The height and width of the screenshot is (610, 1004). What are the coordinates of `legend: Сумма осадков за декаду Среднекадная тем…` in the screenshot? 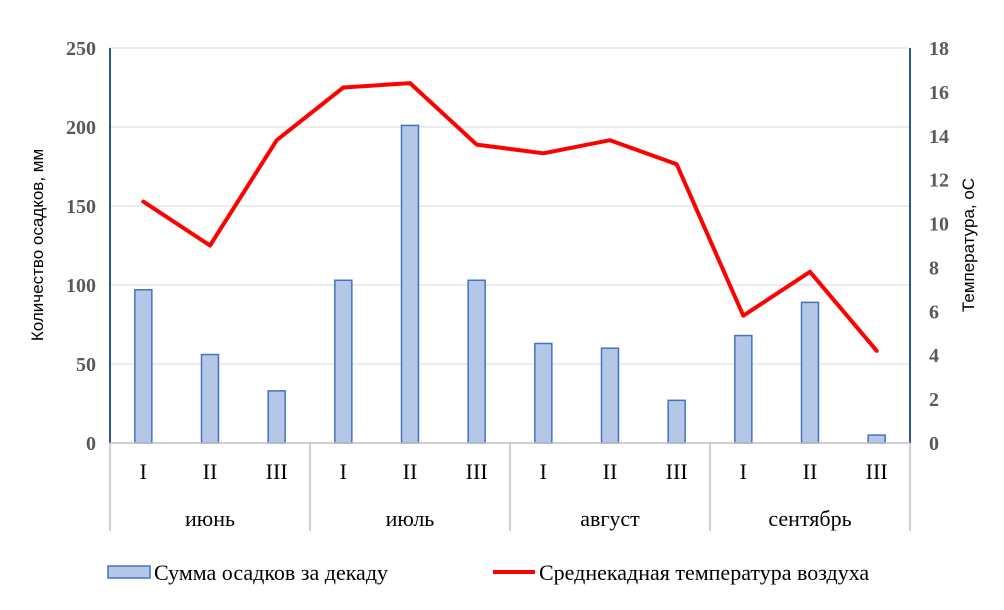 It's located at (488, 572).